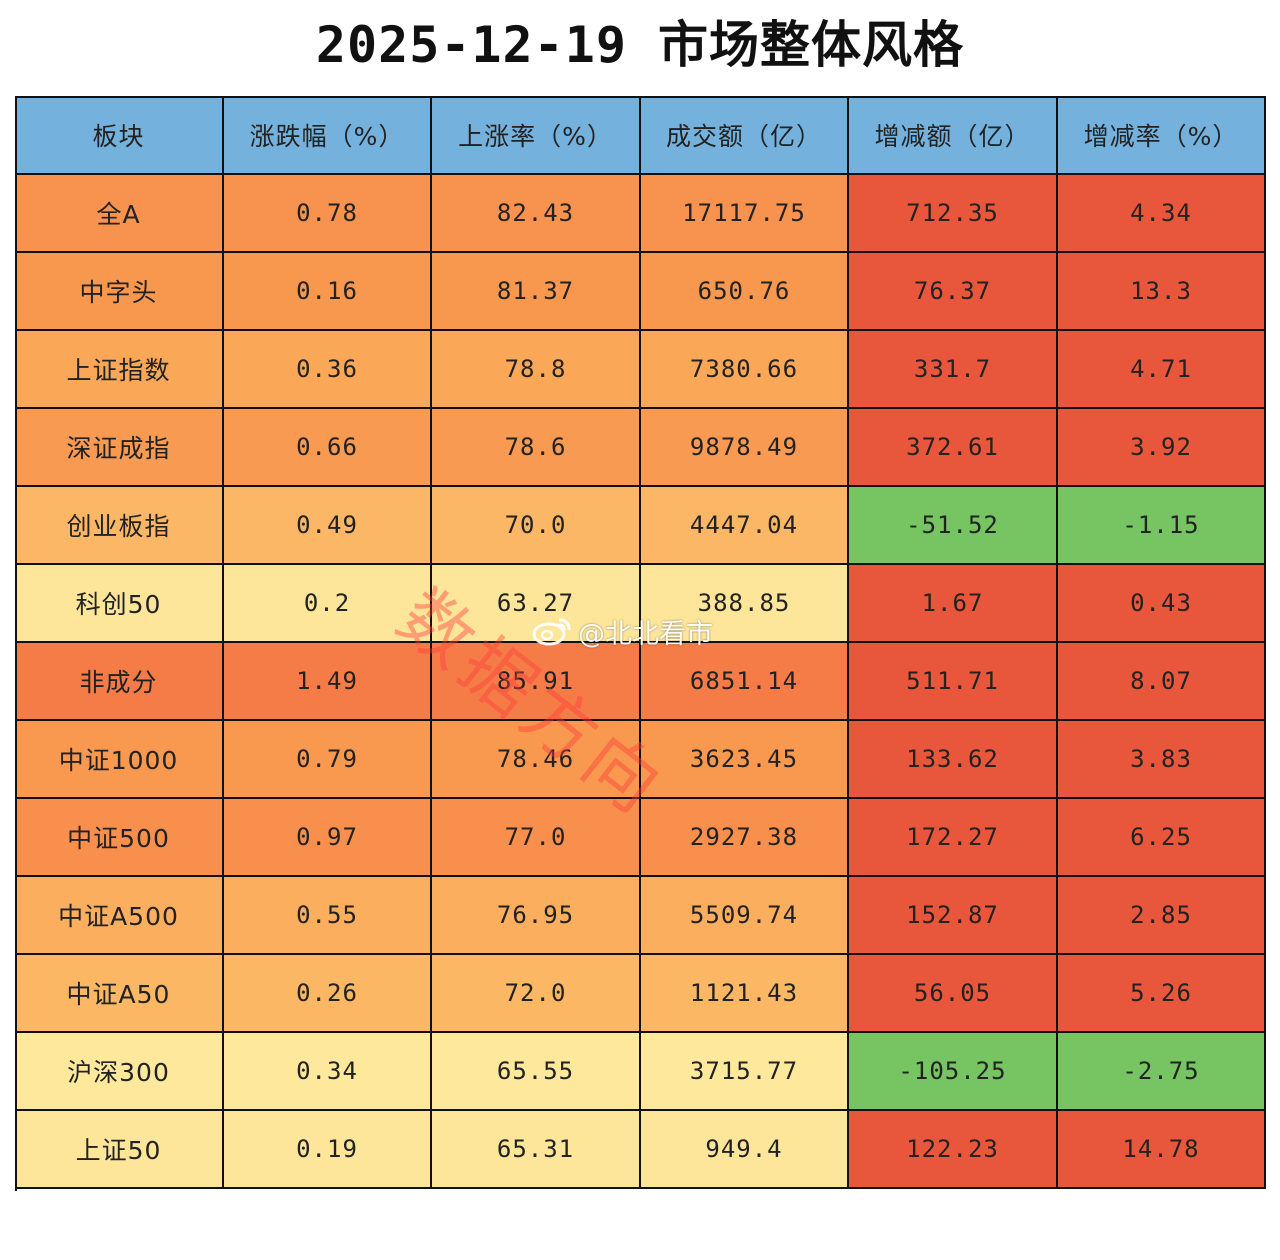  I want to click on column-header: 增减率（%）, so click(1162, 135).